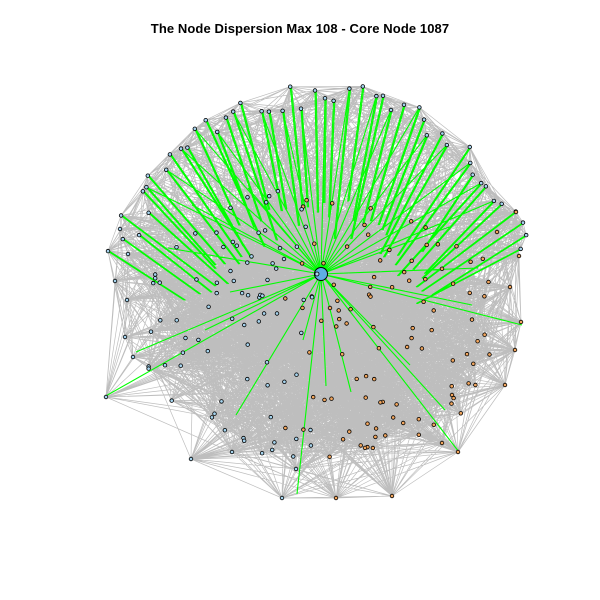  What do you see at coordinates (321, 274) in the screenshot?
I see `core-node-marker` at bounding box center [321, 274].